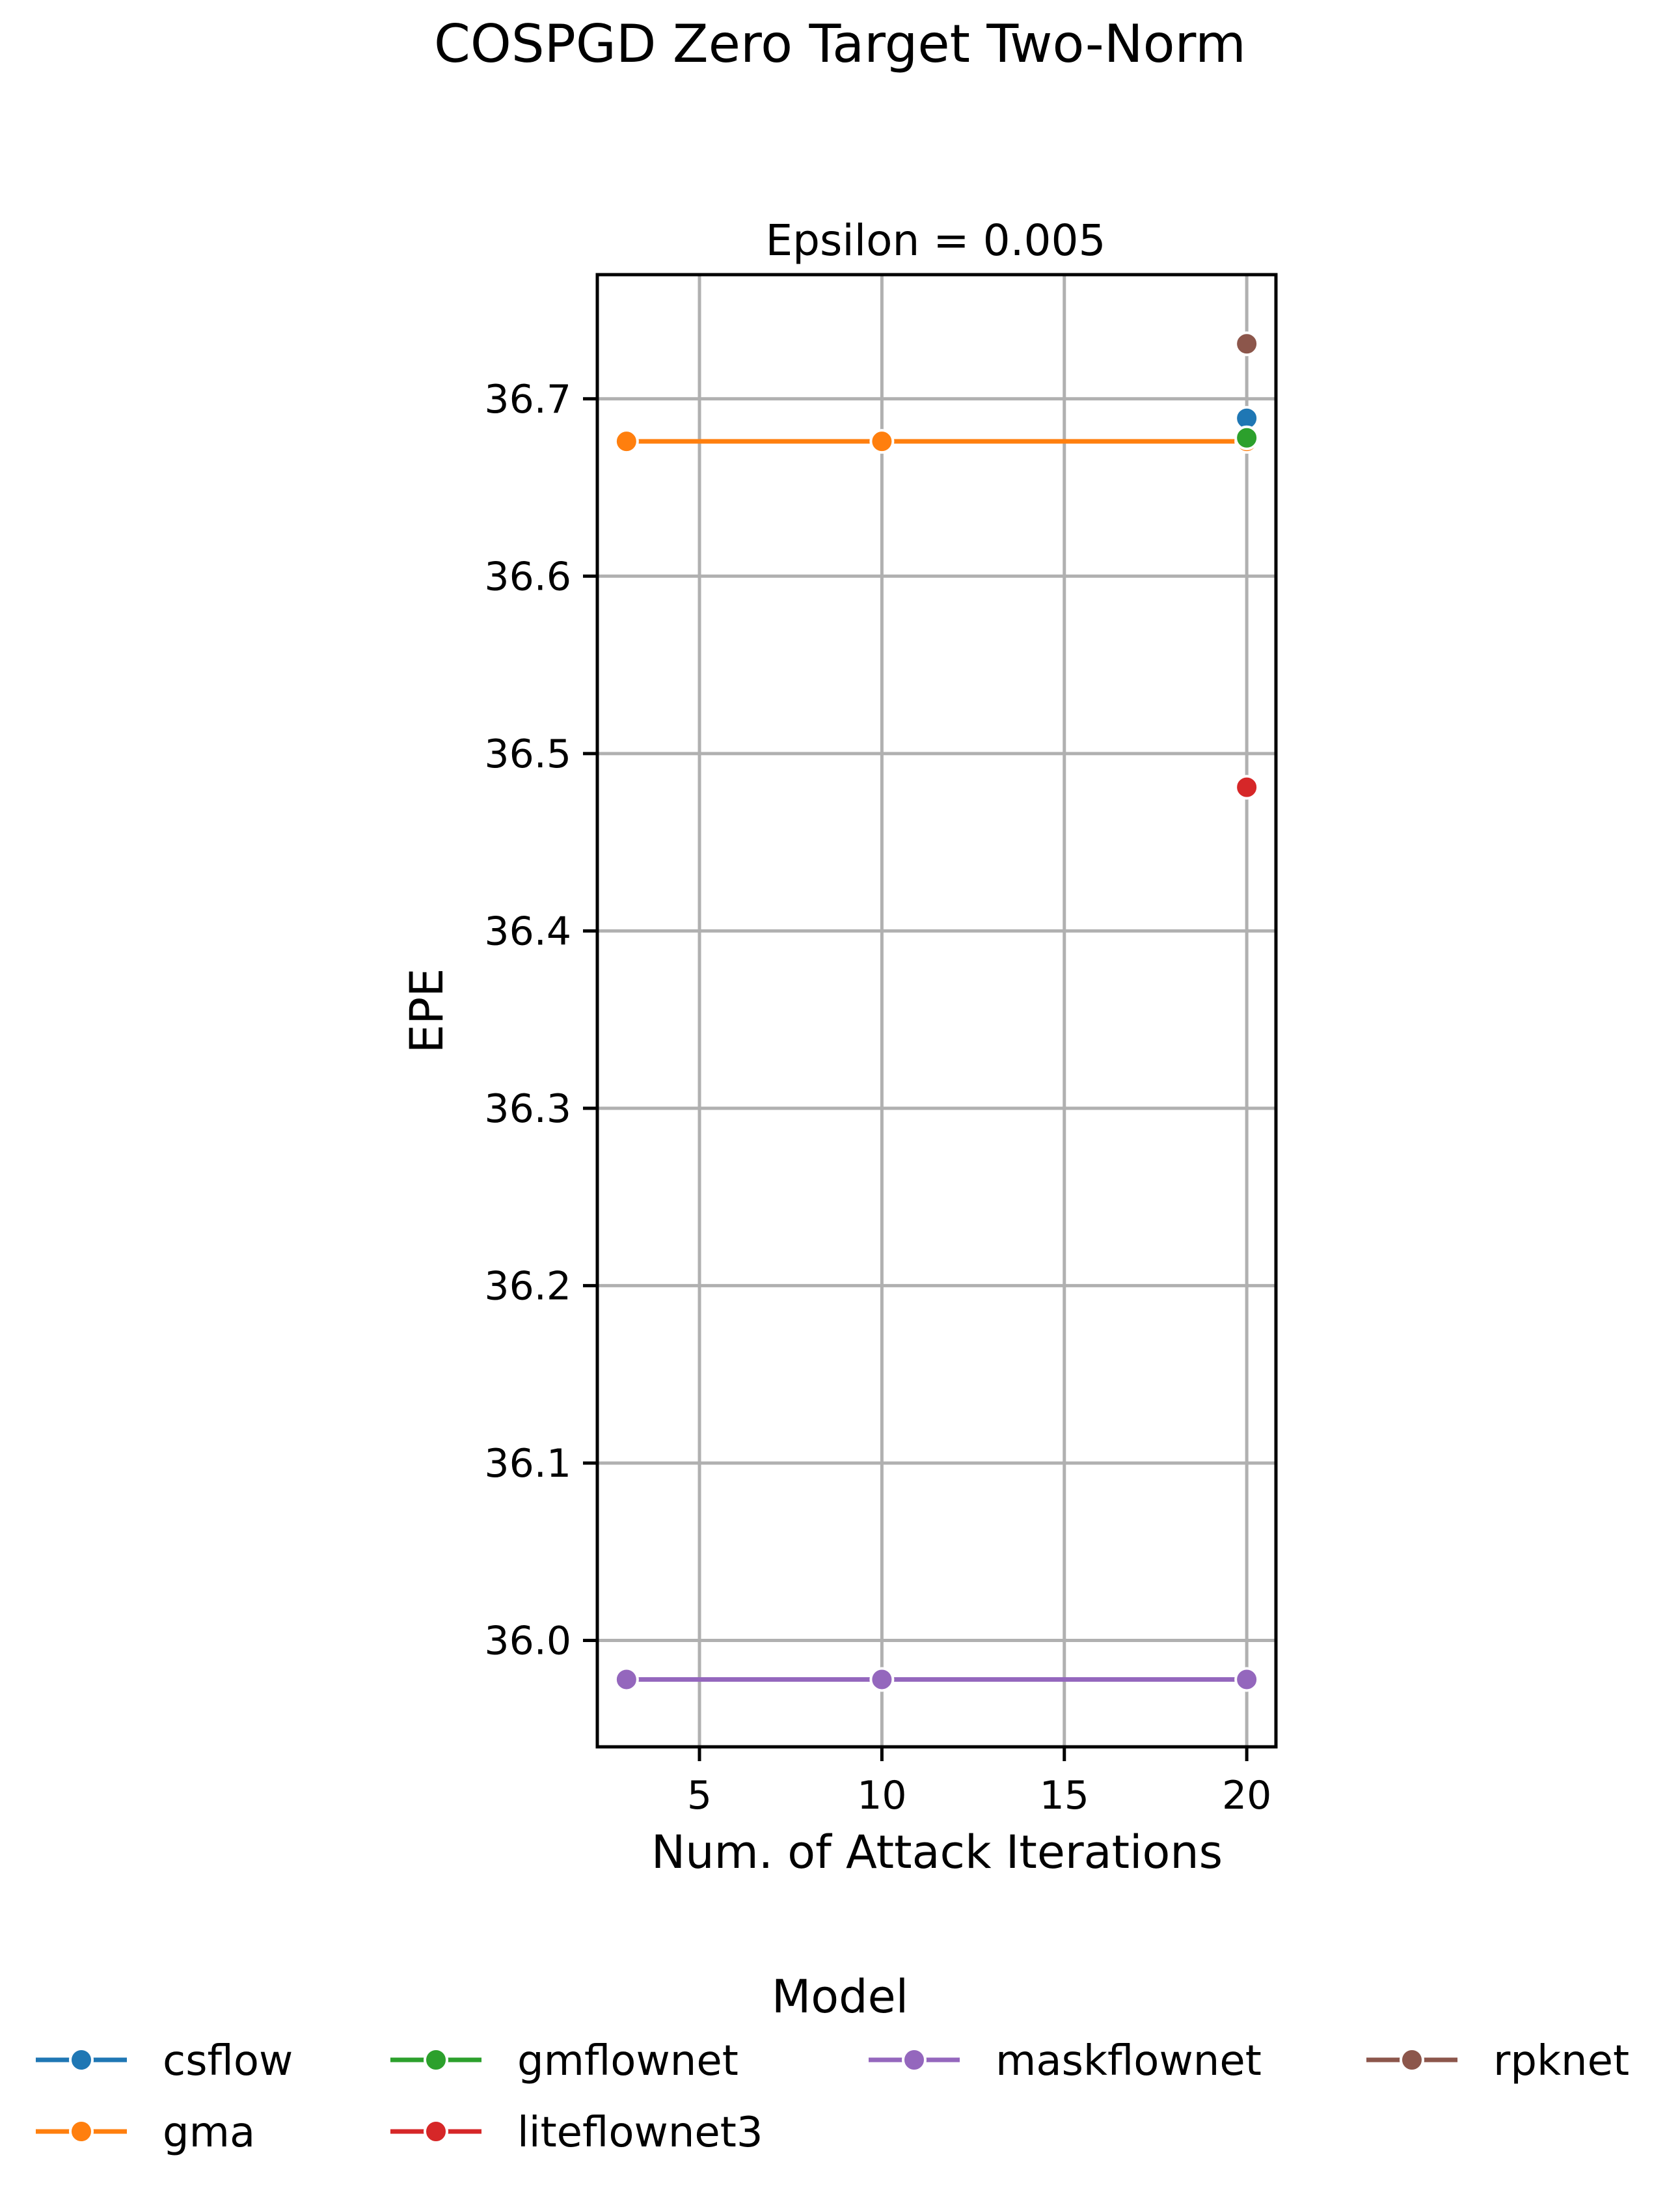 This screenshot has height=2192, width=1680. What do you see at coordinates (935, 240) in the screenshot?
I see `panel-title: Epsilon = 0.005` at bounding box center [935, 240].